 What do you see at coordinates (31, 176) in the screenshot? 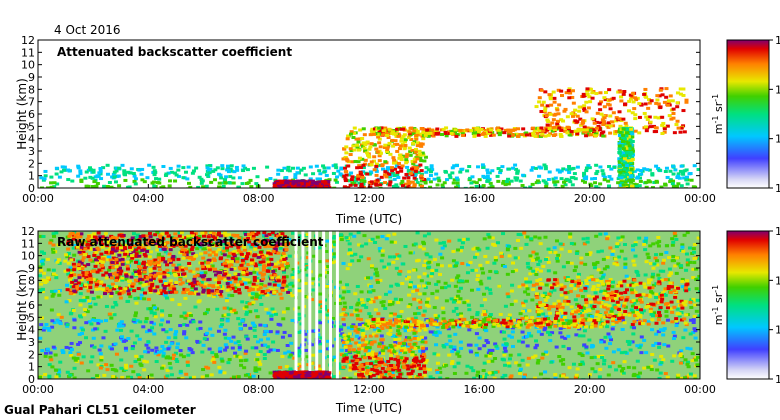
I see `y-tick-label: 1` at bounding box center [31, 176].